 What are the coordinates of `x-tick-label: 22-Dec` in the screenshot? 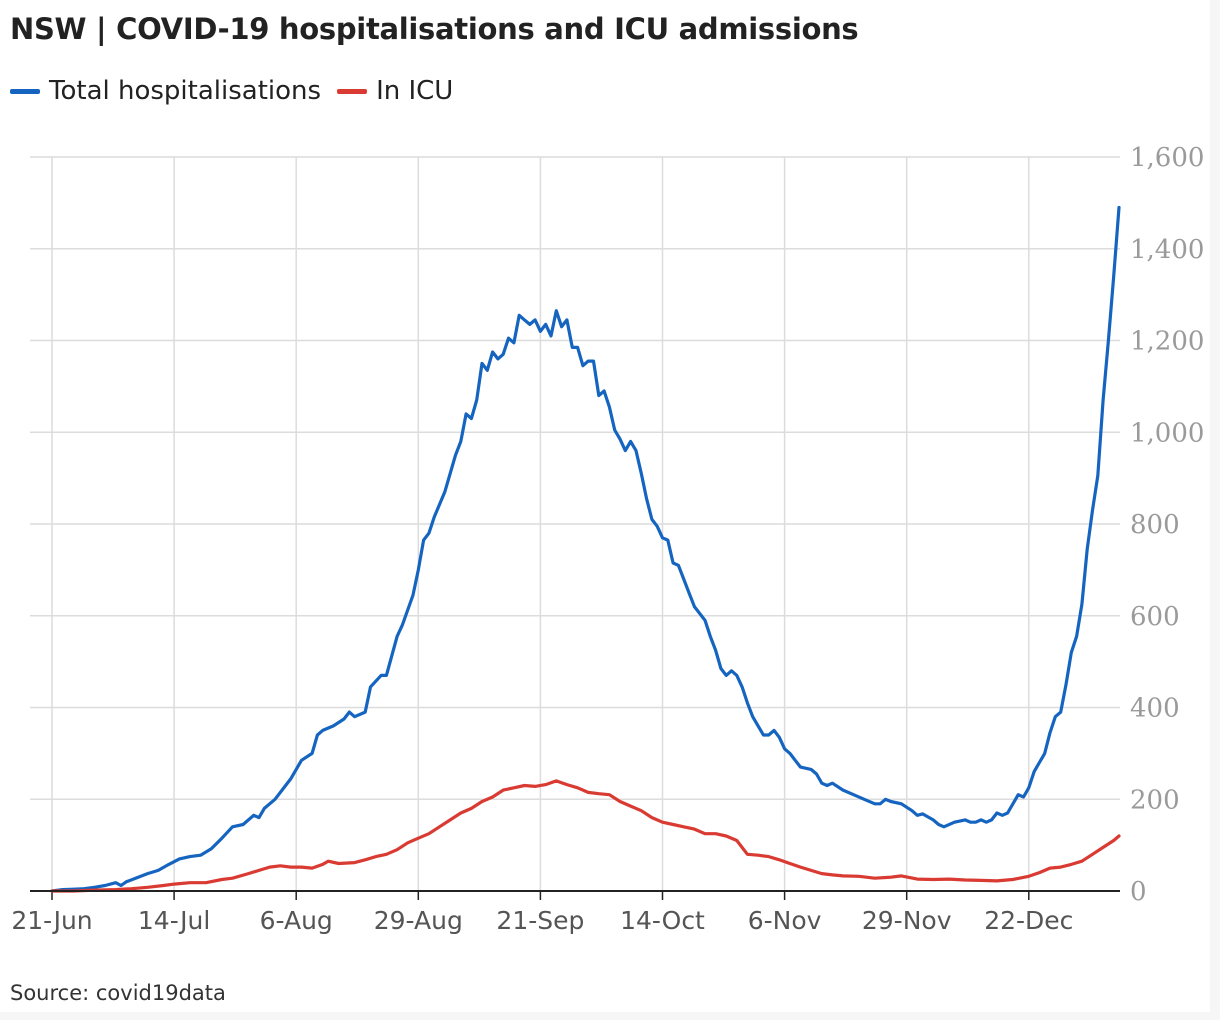 It's located at (1028, 920).